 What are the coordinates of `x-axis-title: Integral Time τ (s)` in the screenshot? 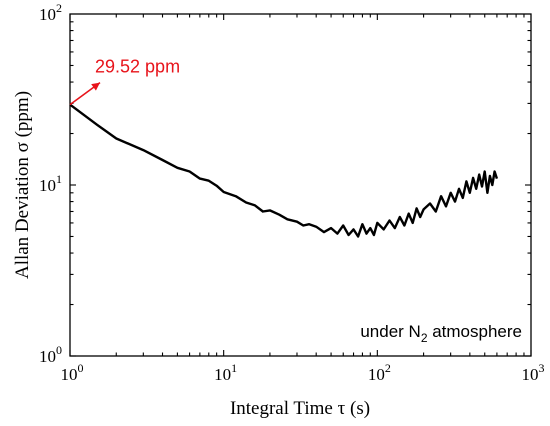 It's located at (300, 408).